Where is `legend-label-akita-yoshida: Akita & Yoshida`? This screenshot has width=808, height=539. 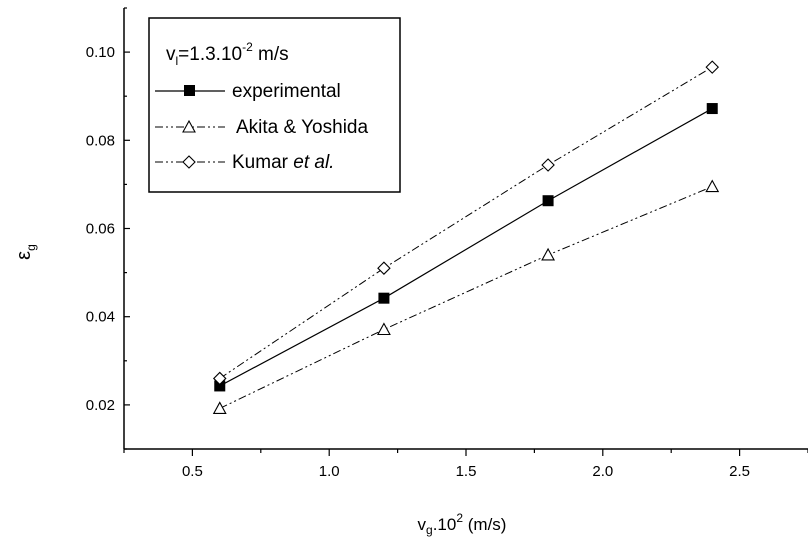 legend-label-akita-yoshida: Akita & Yoshida is located at coordinates (302, 127).